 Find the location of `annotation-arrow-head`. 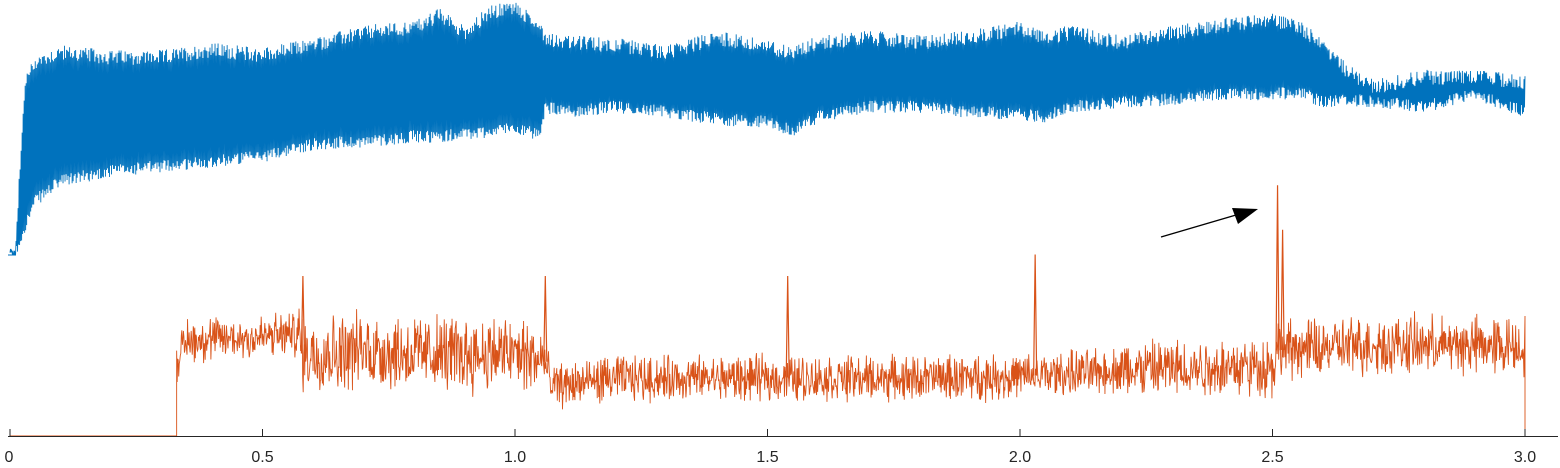

annotation-arrow-head is located at coordinates (1245, 216).